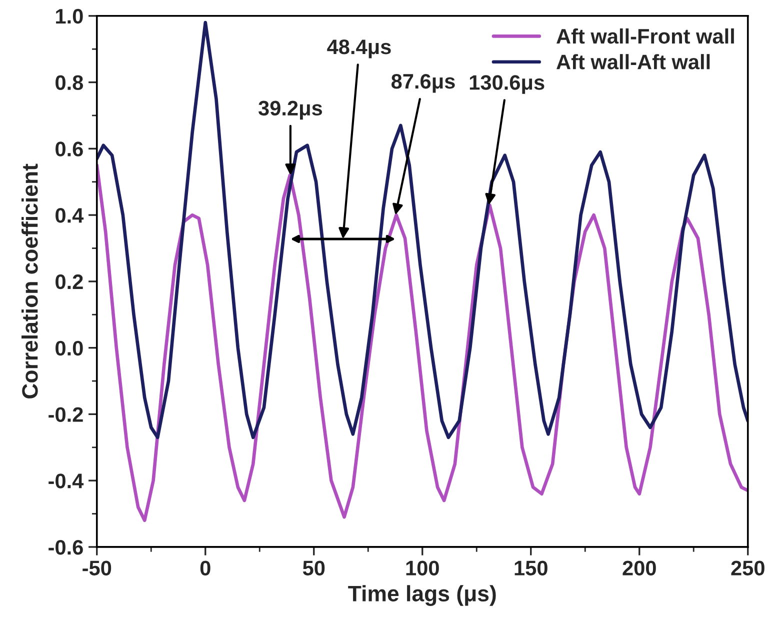 This screenshot has width=775, height=636. I want to click on y-tick-label: -0.2, so click(65, 414).